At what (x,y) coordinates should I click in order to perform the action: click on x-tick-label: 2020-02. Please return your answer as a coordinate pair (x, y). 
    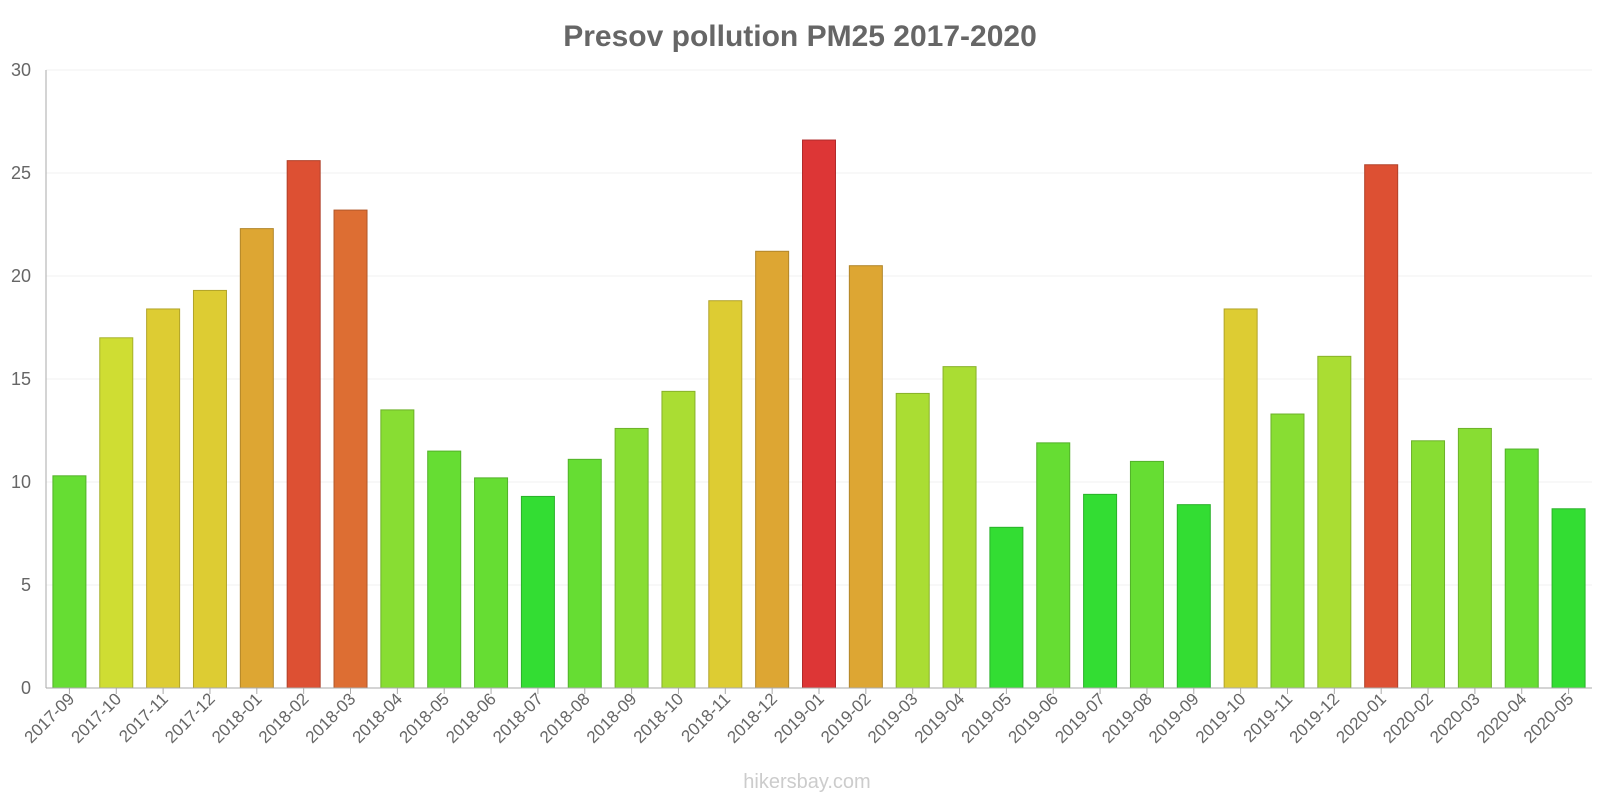
    Looking at the image, I should click on (1408, 718).